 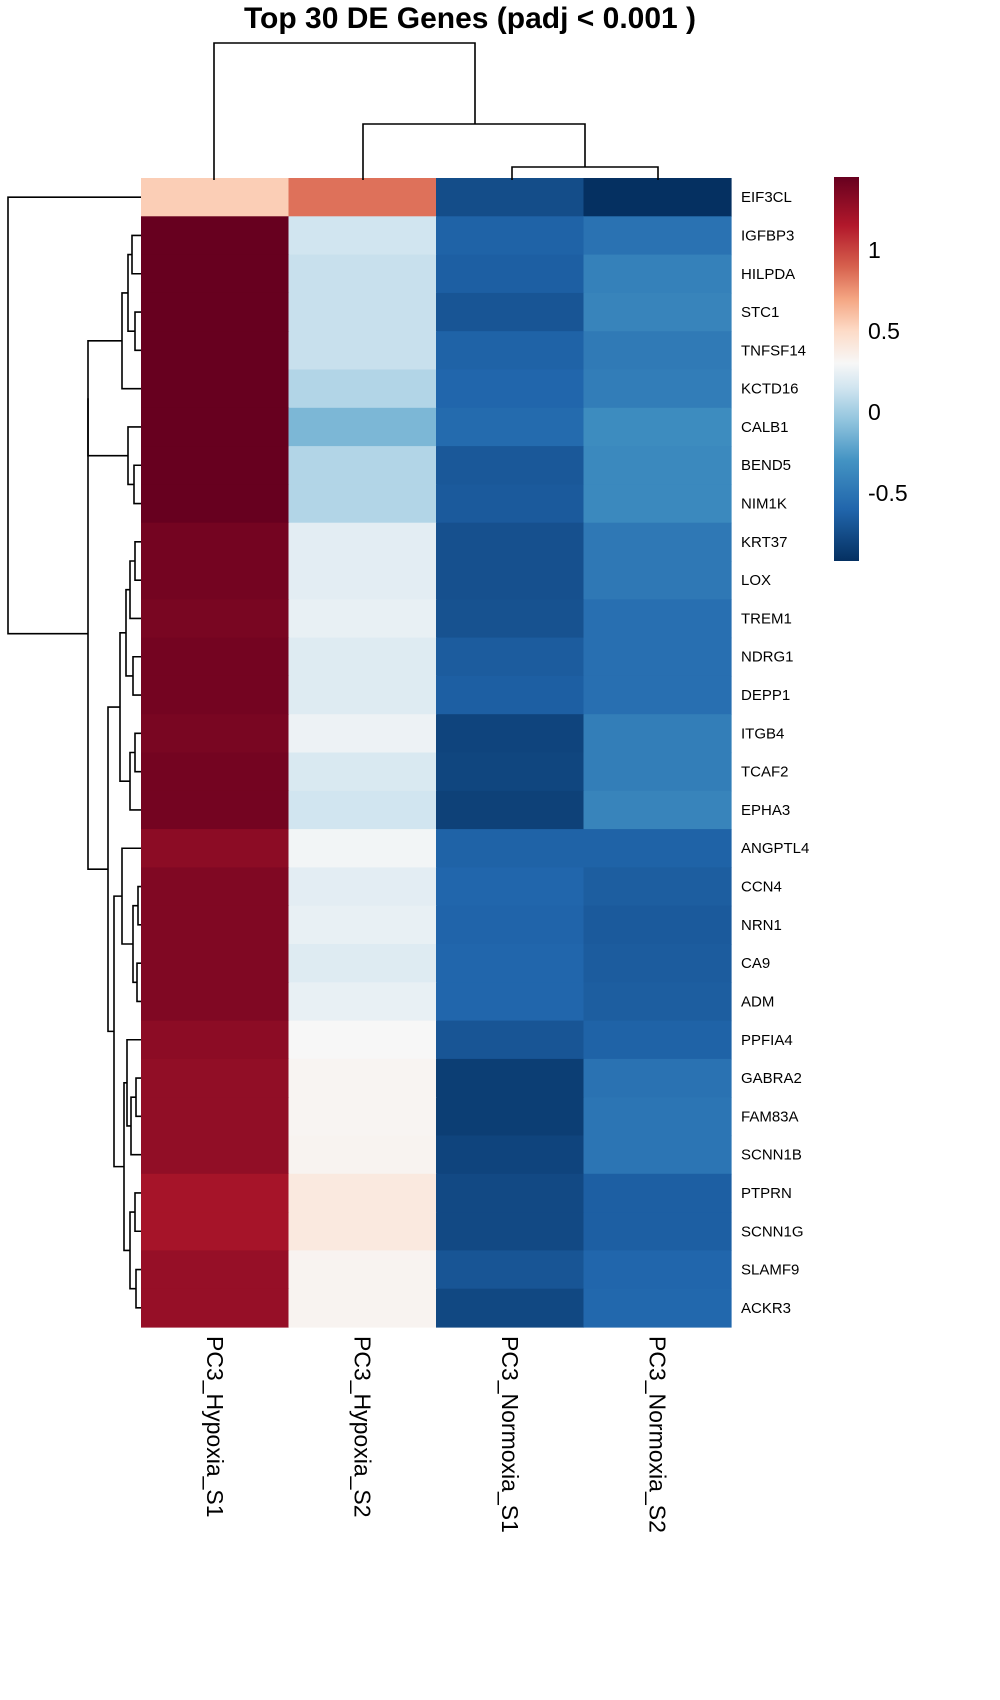 I want to click on row-label: NRN1, so click(x=761, y=925).